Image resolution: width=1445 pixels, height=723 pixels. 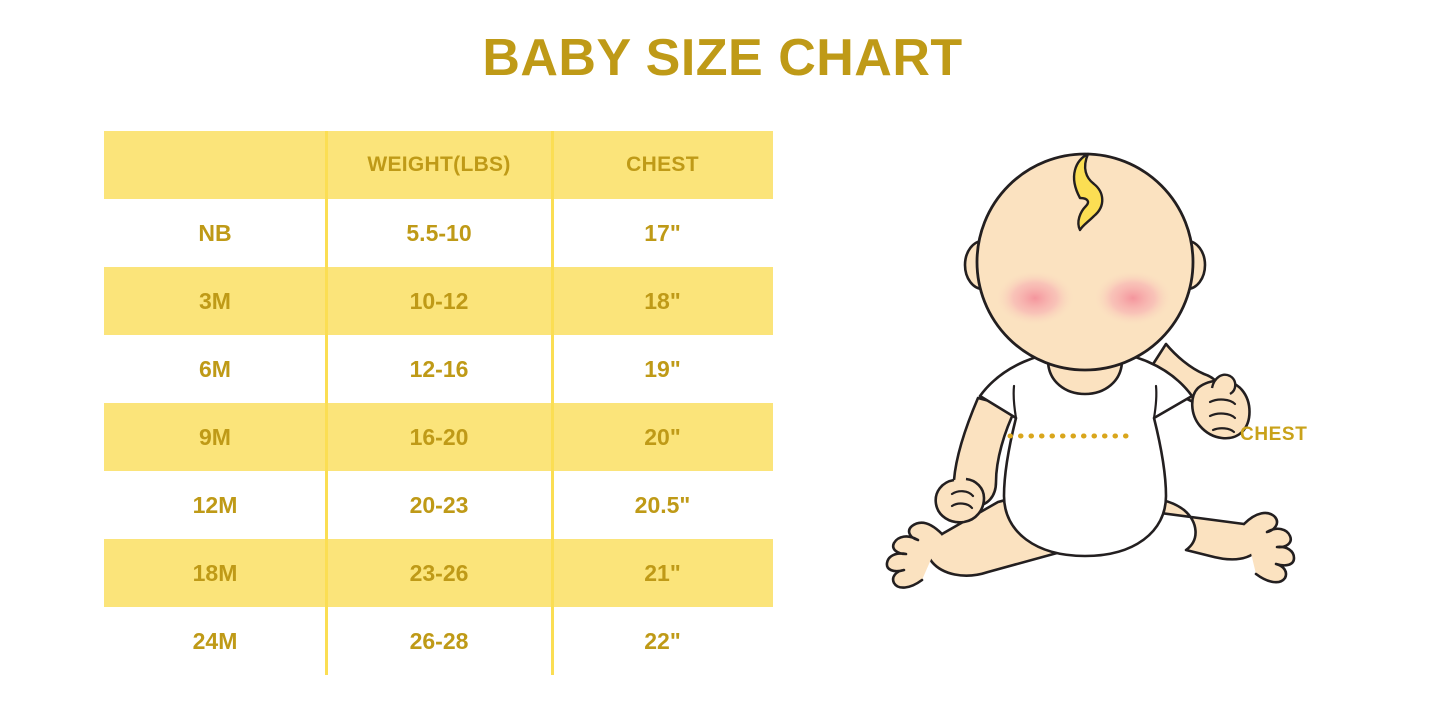 What do you see at coordinates (215, 300) in the screenshot?
I see `cell-size: 3M` at bounding box center [215, 300].